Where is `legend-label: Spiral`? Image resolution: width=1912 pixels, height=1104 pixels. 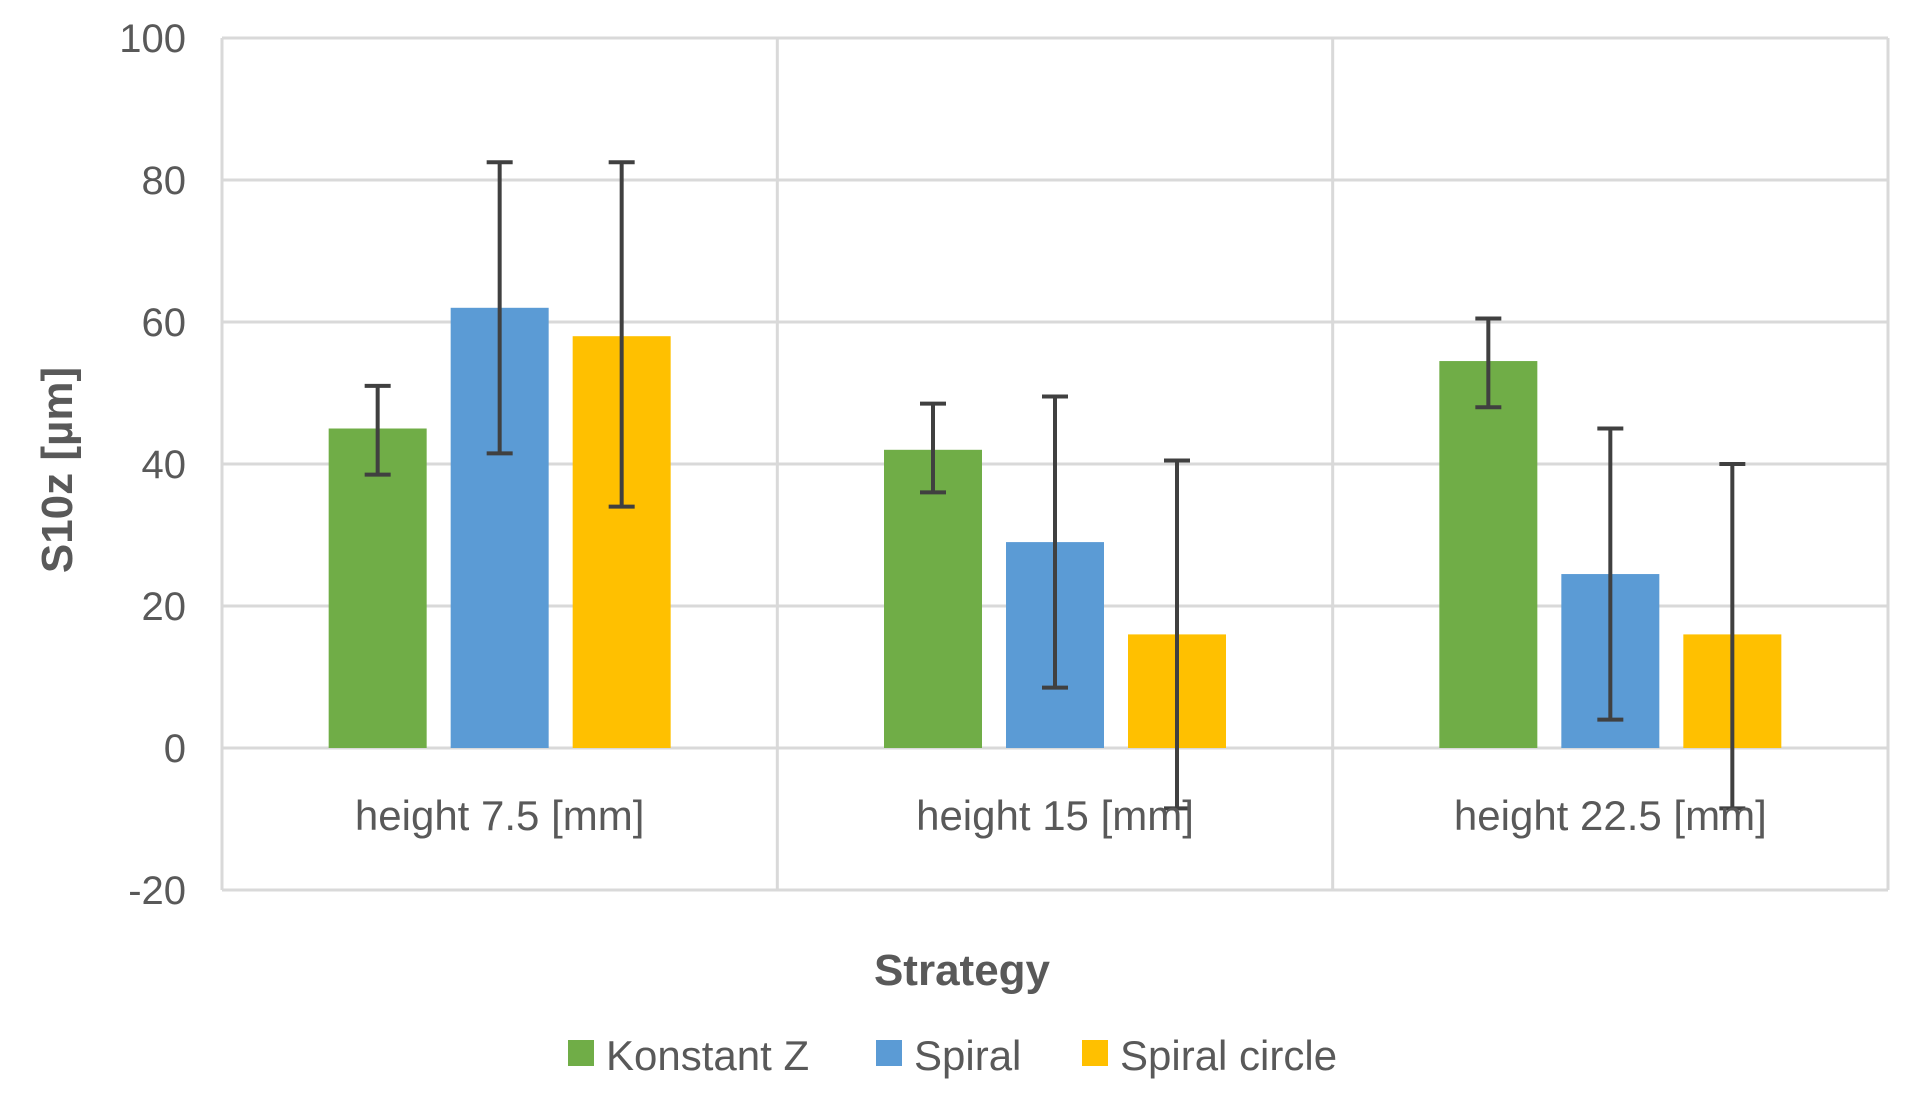
legend-label: Spiral is located at coordinates (967, 1055).